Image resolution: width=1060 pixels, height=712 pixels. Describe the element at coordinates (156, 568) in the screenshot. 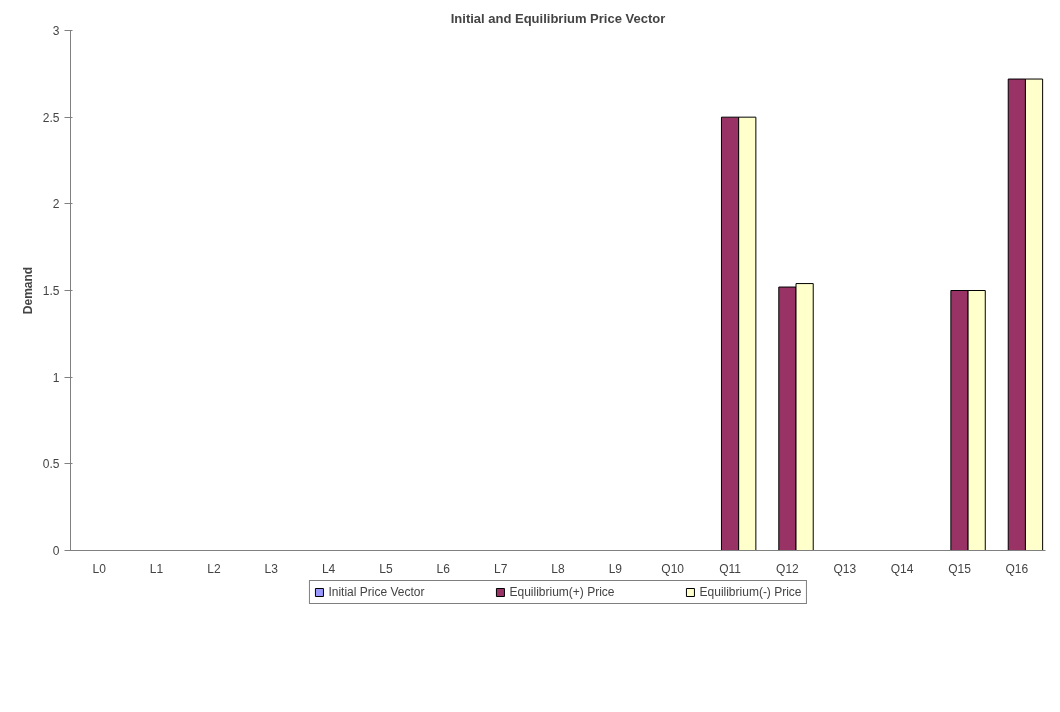

I see `x-tick-label: L1` at that location.